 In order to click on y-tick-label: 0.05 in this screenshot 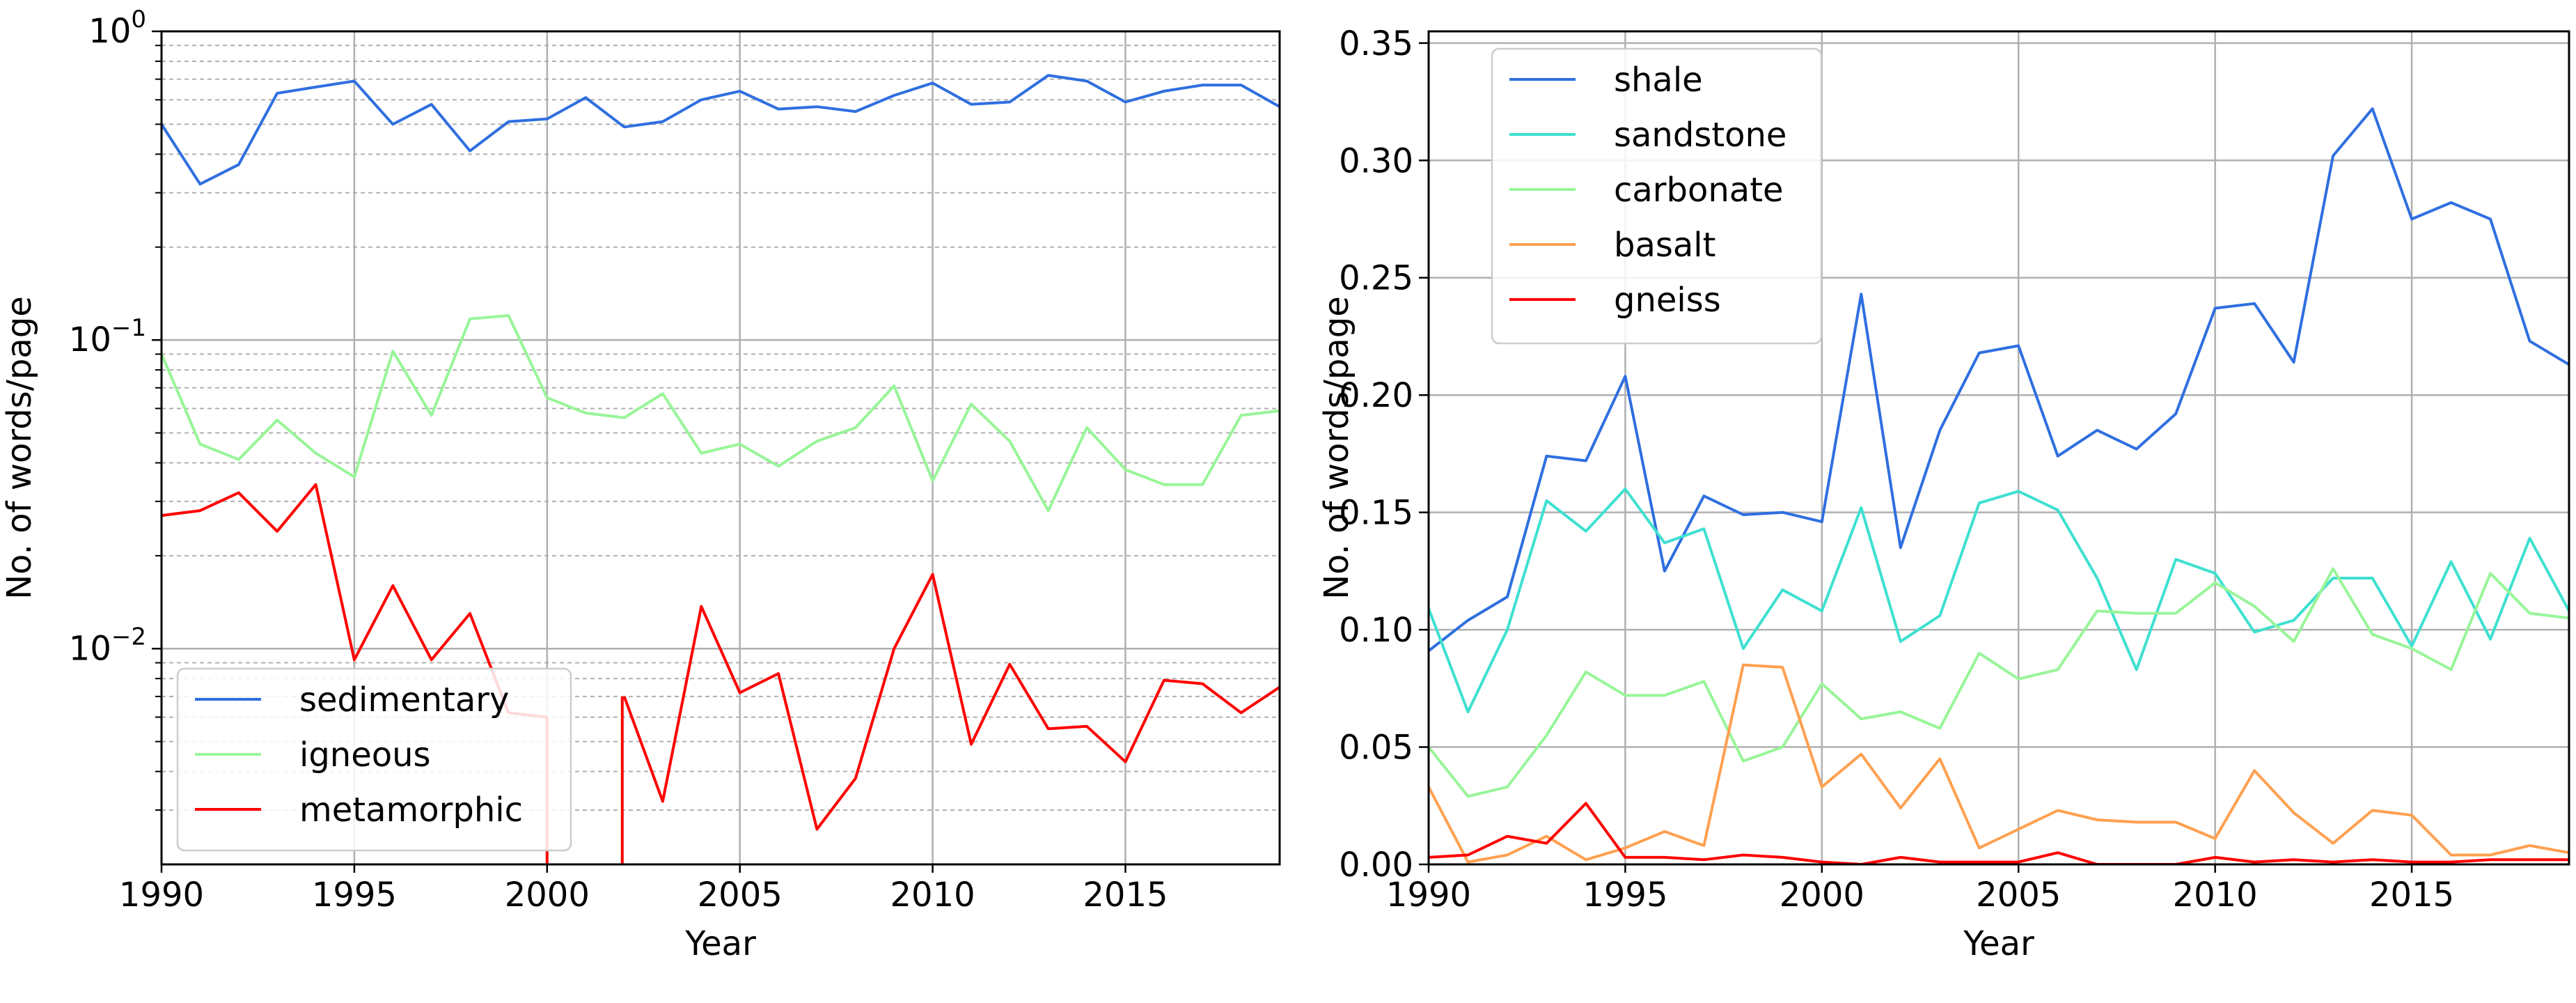, I will do `click(1376, 748)`.